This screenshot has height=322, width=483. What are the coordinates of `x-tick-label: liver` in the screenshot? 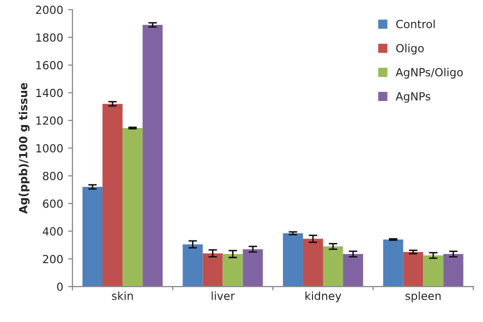 It's located at (223, 295).